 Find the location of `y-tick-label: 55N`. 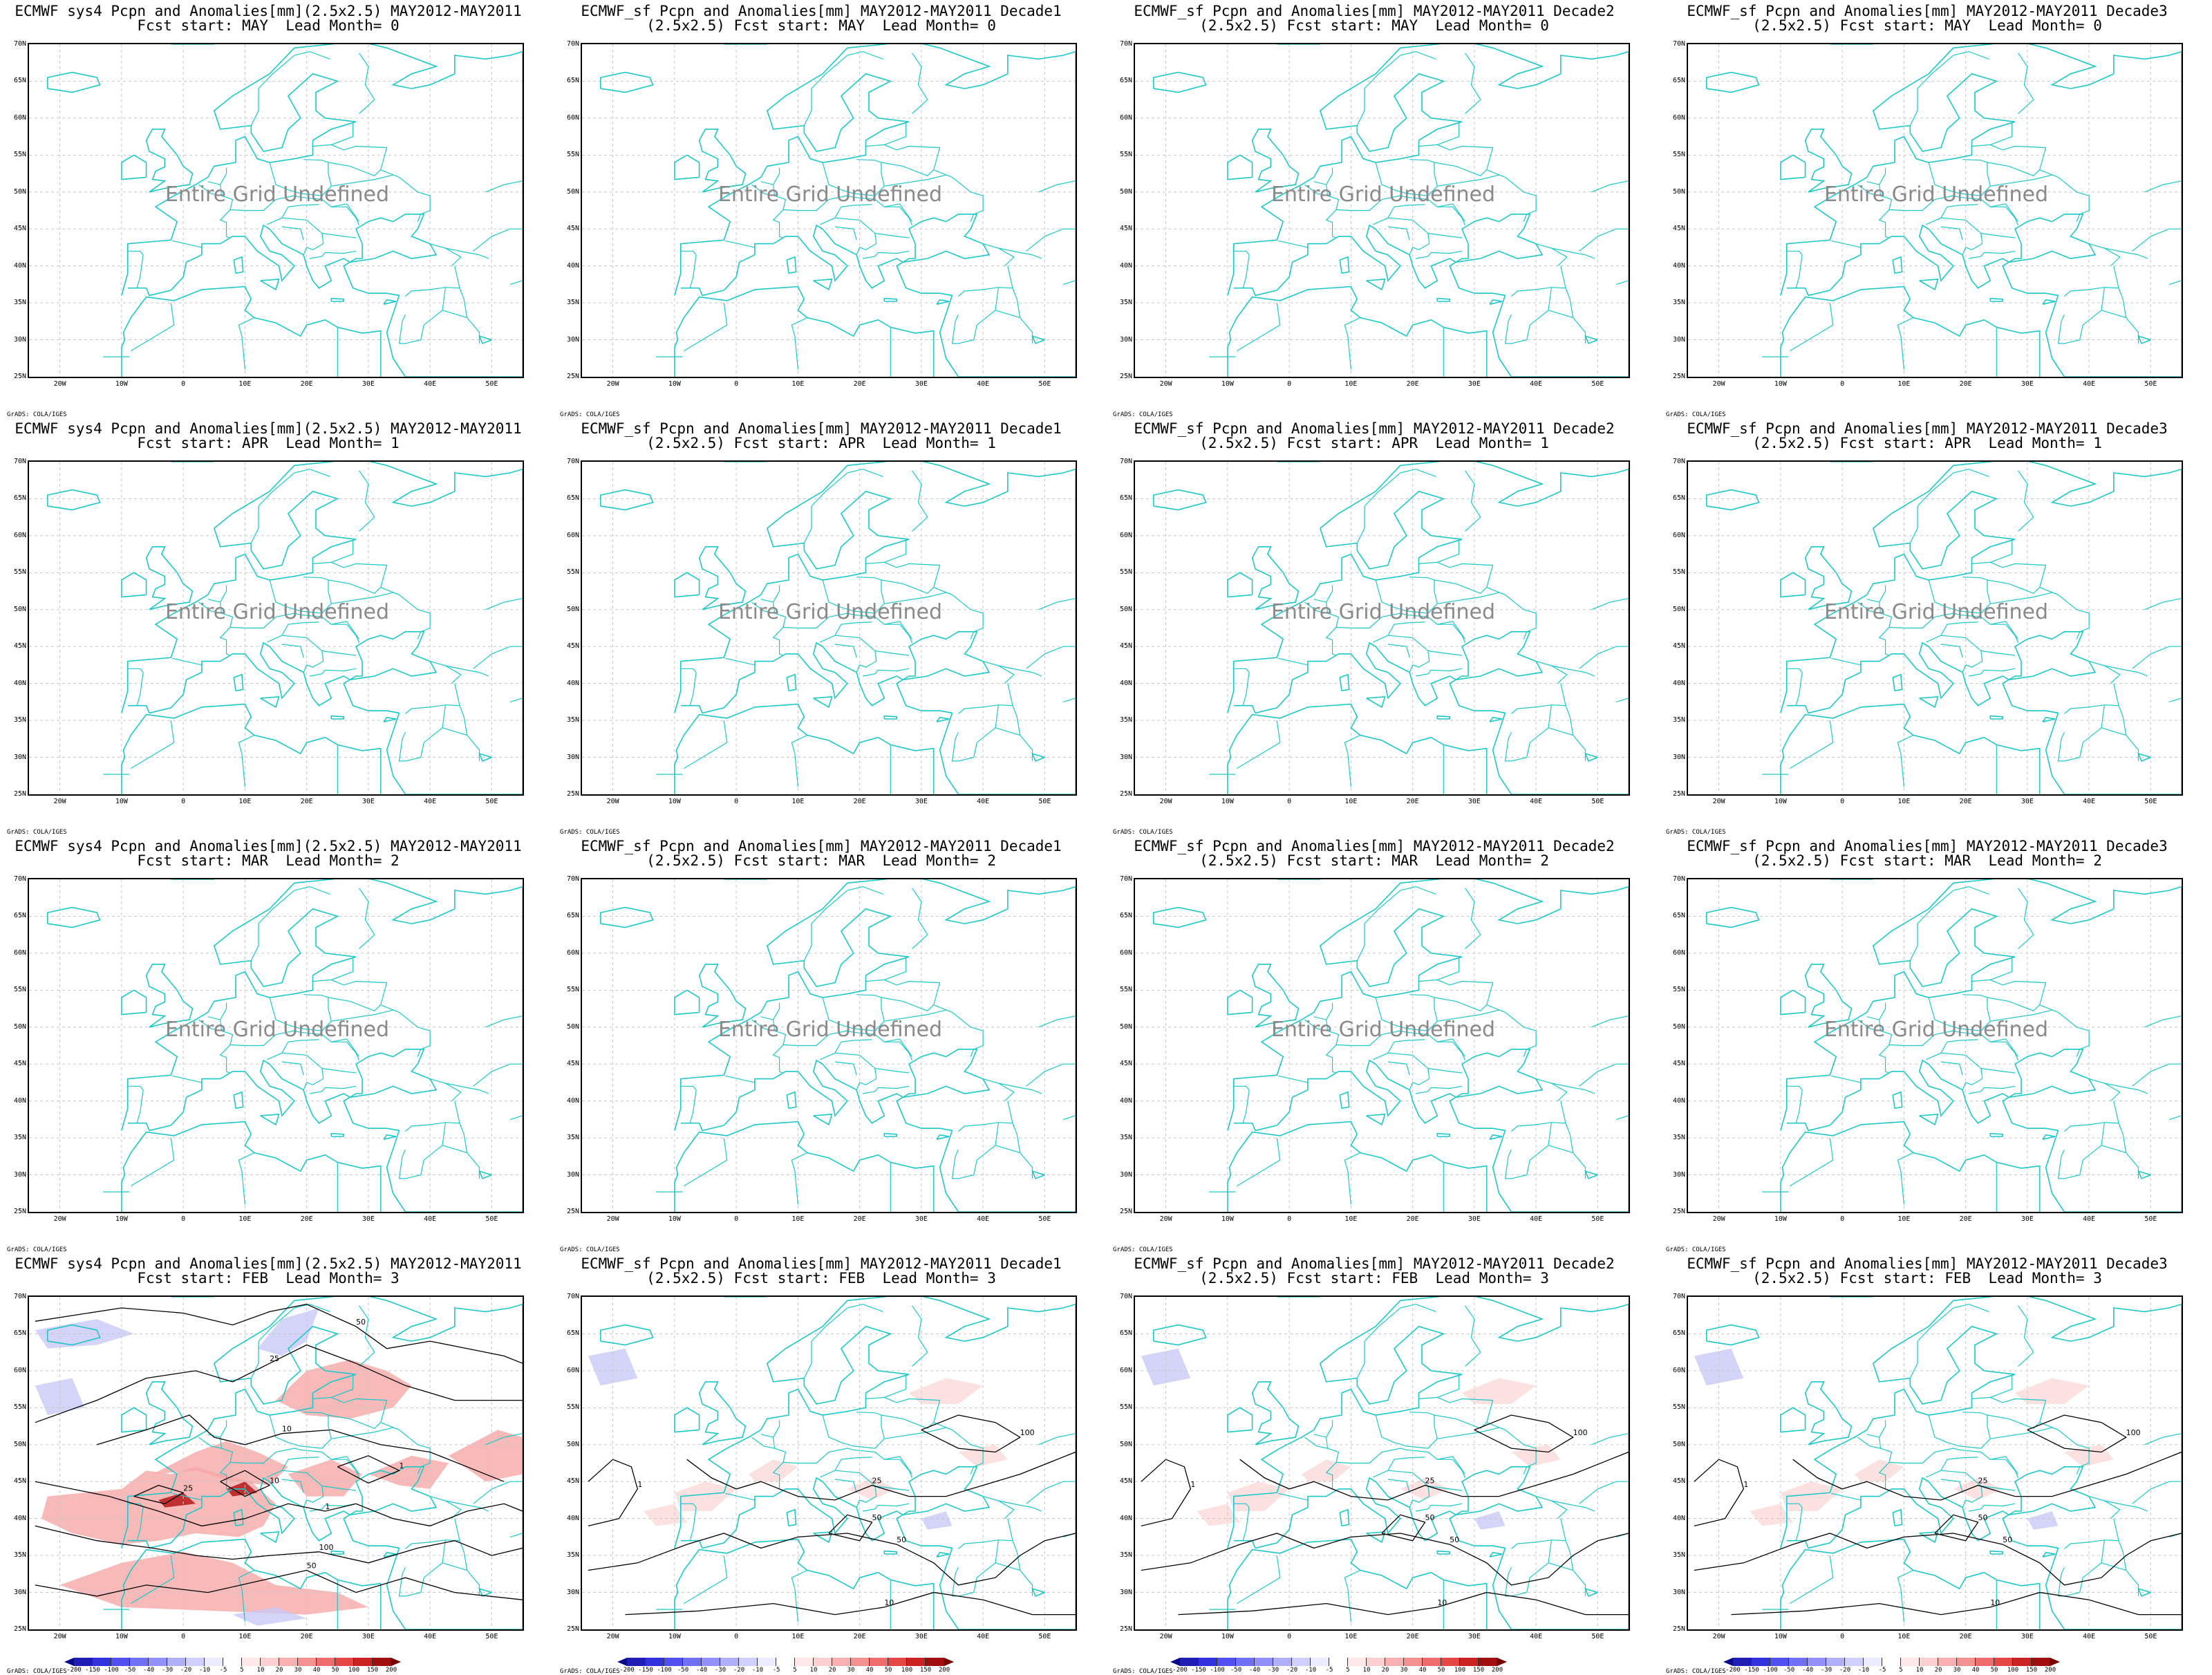

y-tick-label: 55N is located at coordinates (19, 572).